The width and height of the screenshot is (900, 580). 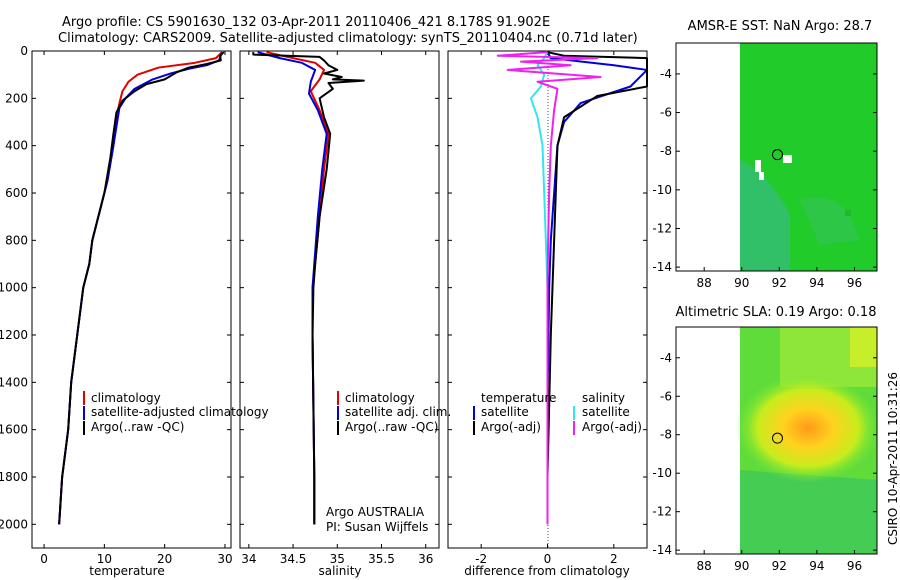 What do you see at coordinates (381, 559) in the screenshot?
I see `x-tick-label: 35.5` at bounding box center [381, 559].